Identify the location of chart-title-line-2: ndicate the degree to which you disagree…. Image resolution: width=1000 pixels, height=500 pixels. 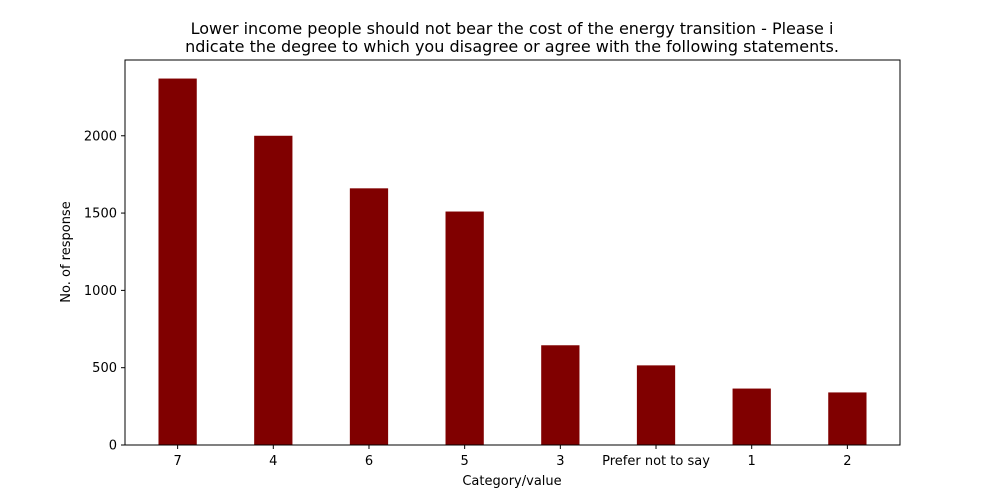
(512, 46).